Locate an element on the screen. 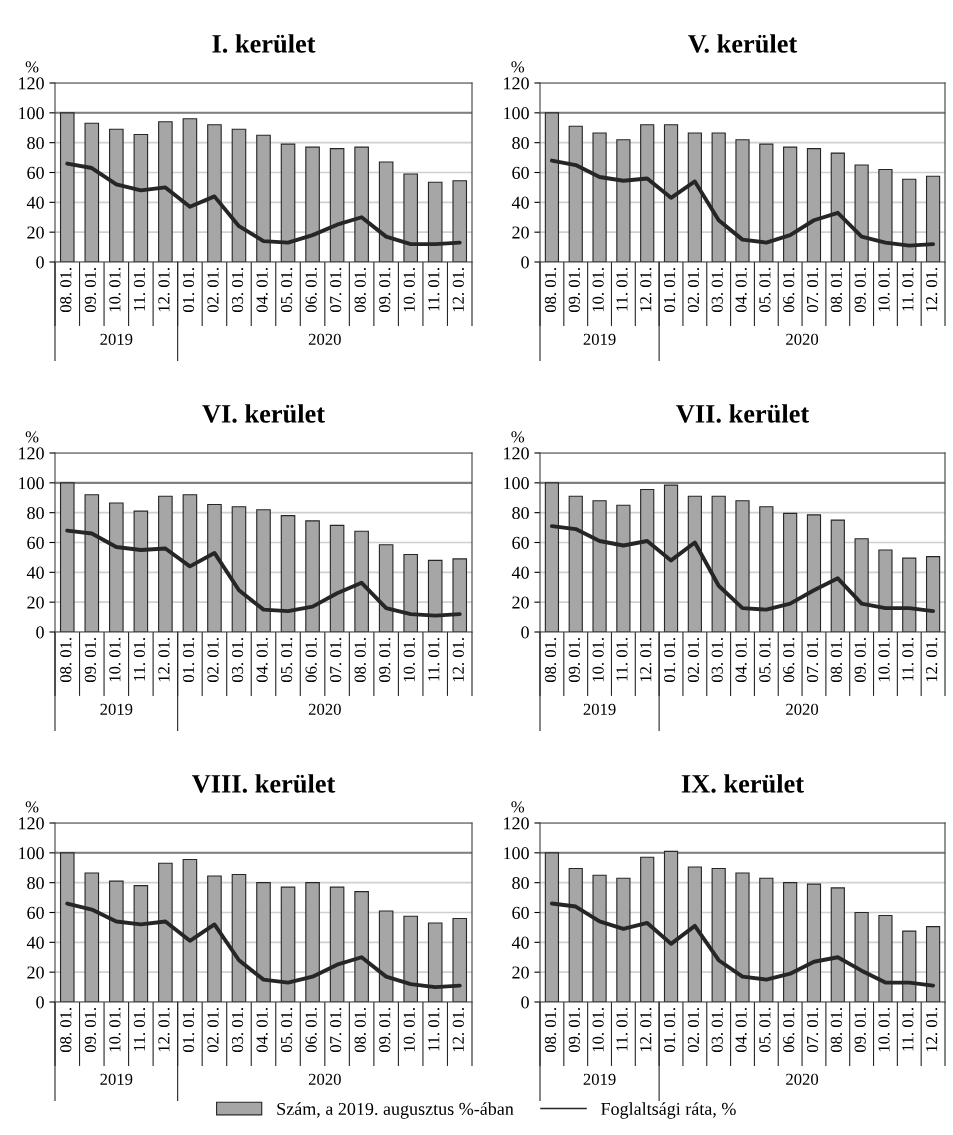  legend-label: Foglaltsági ráta, % is located at coordinates (668, 1110).